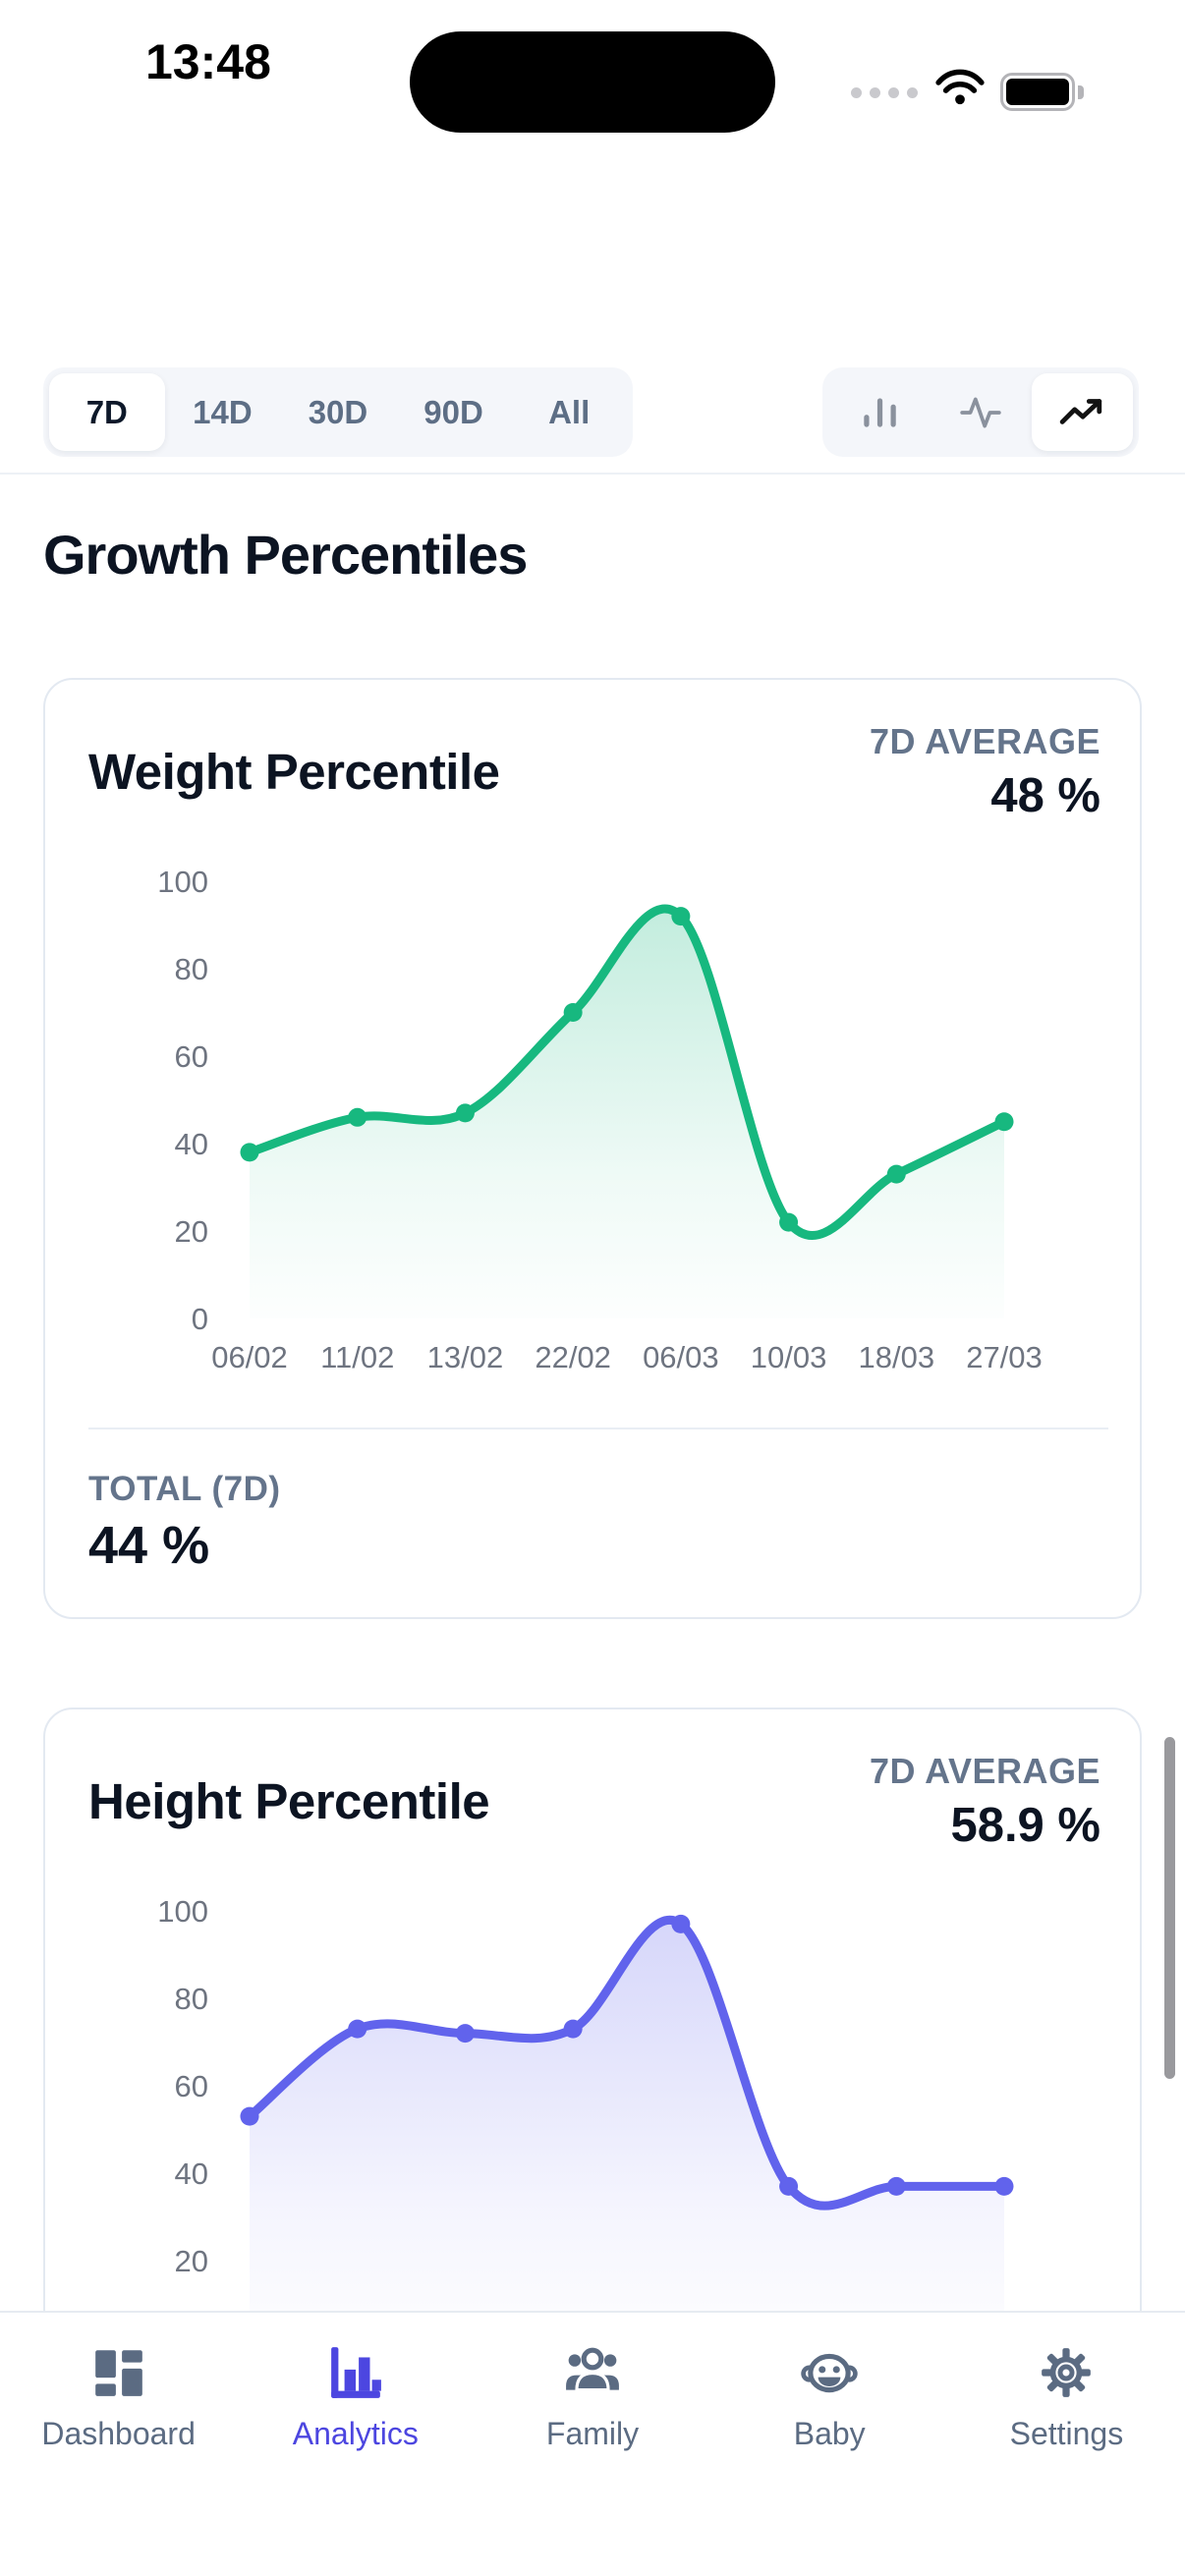  I want to click on status-time: 13:48, so click(208, 61).